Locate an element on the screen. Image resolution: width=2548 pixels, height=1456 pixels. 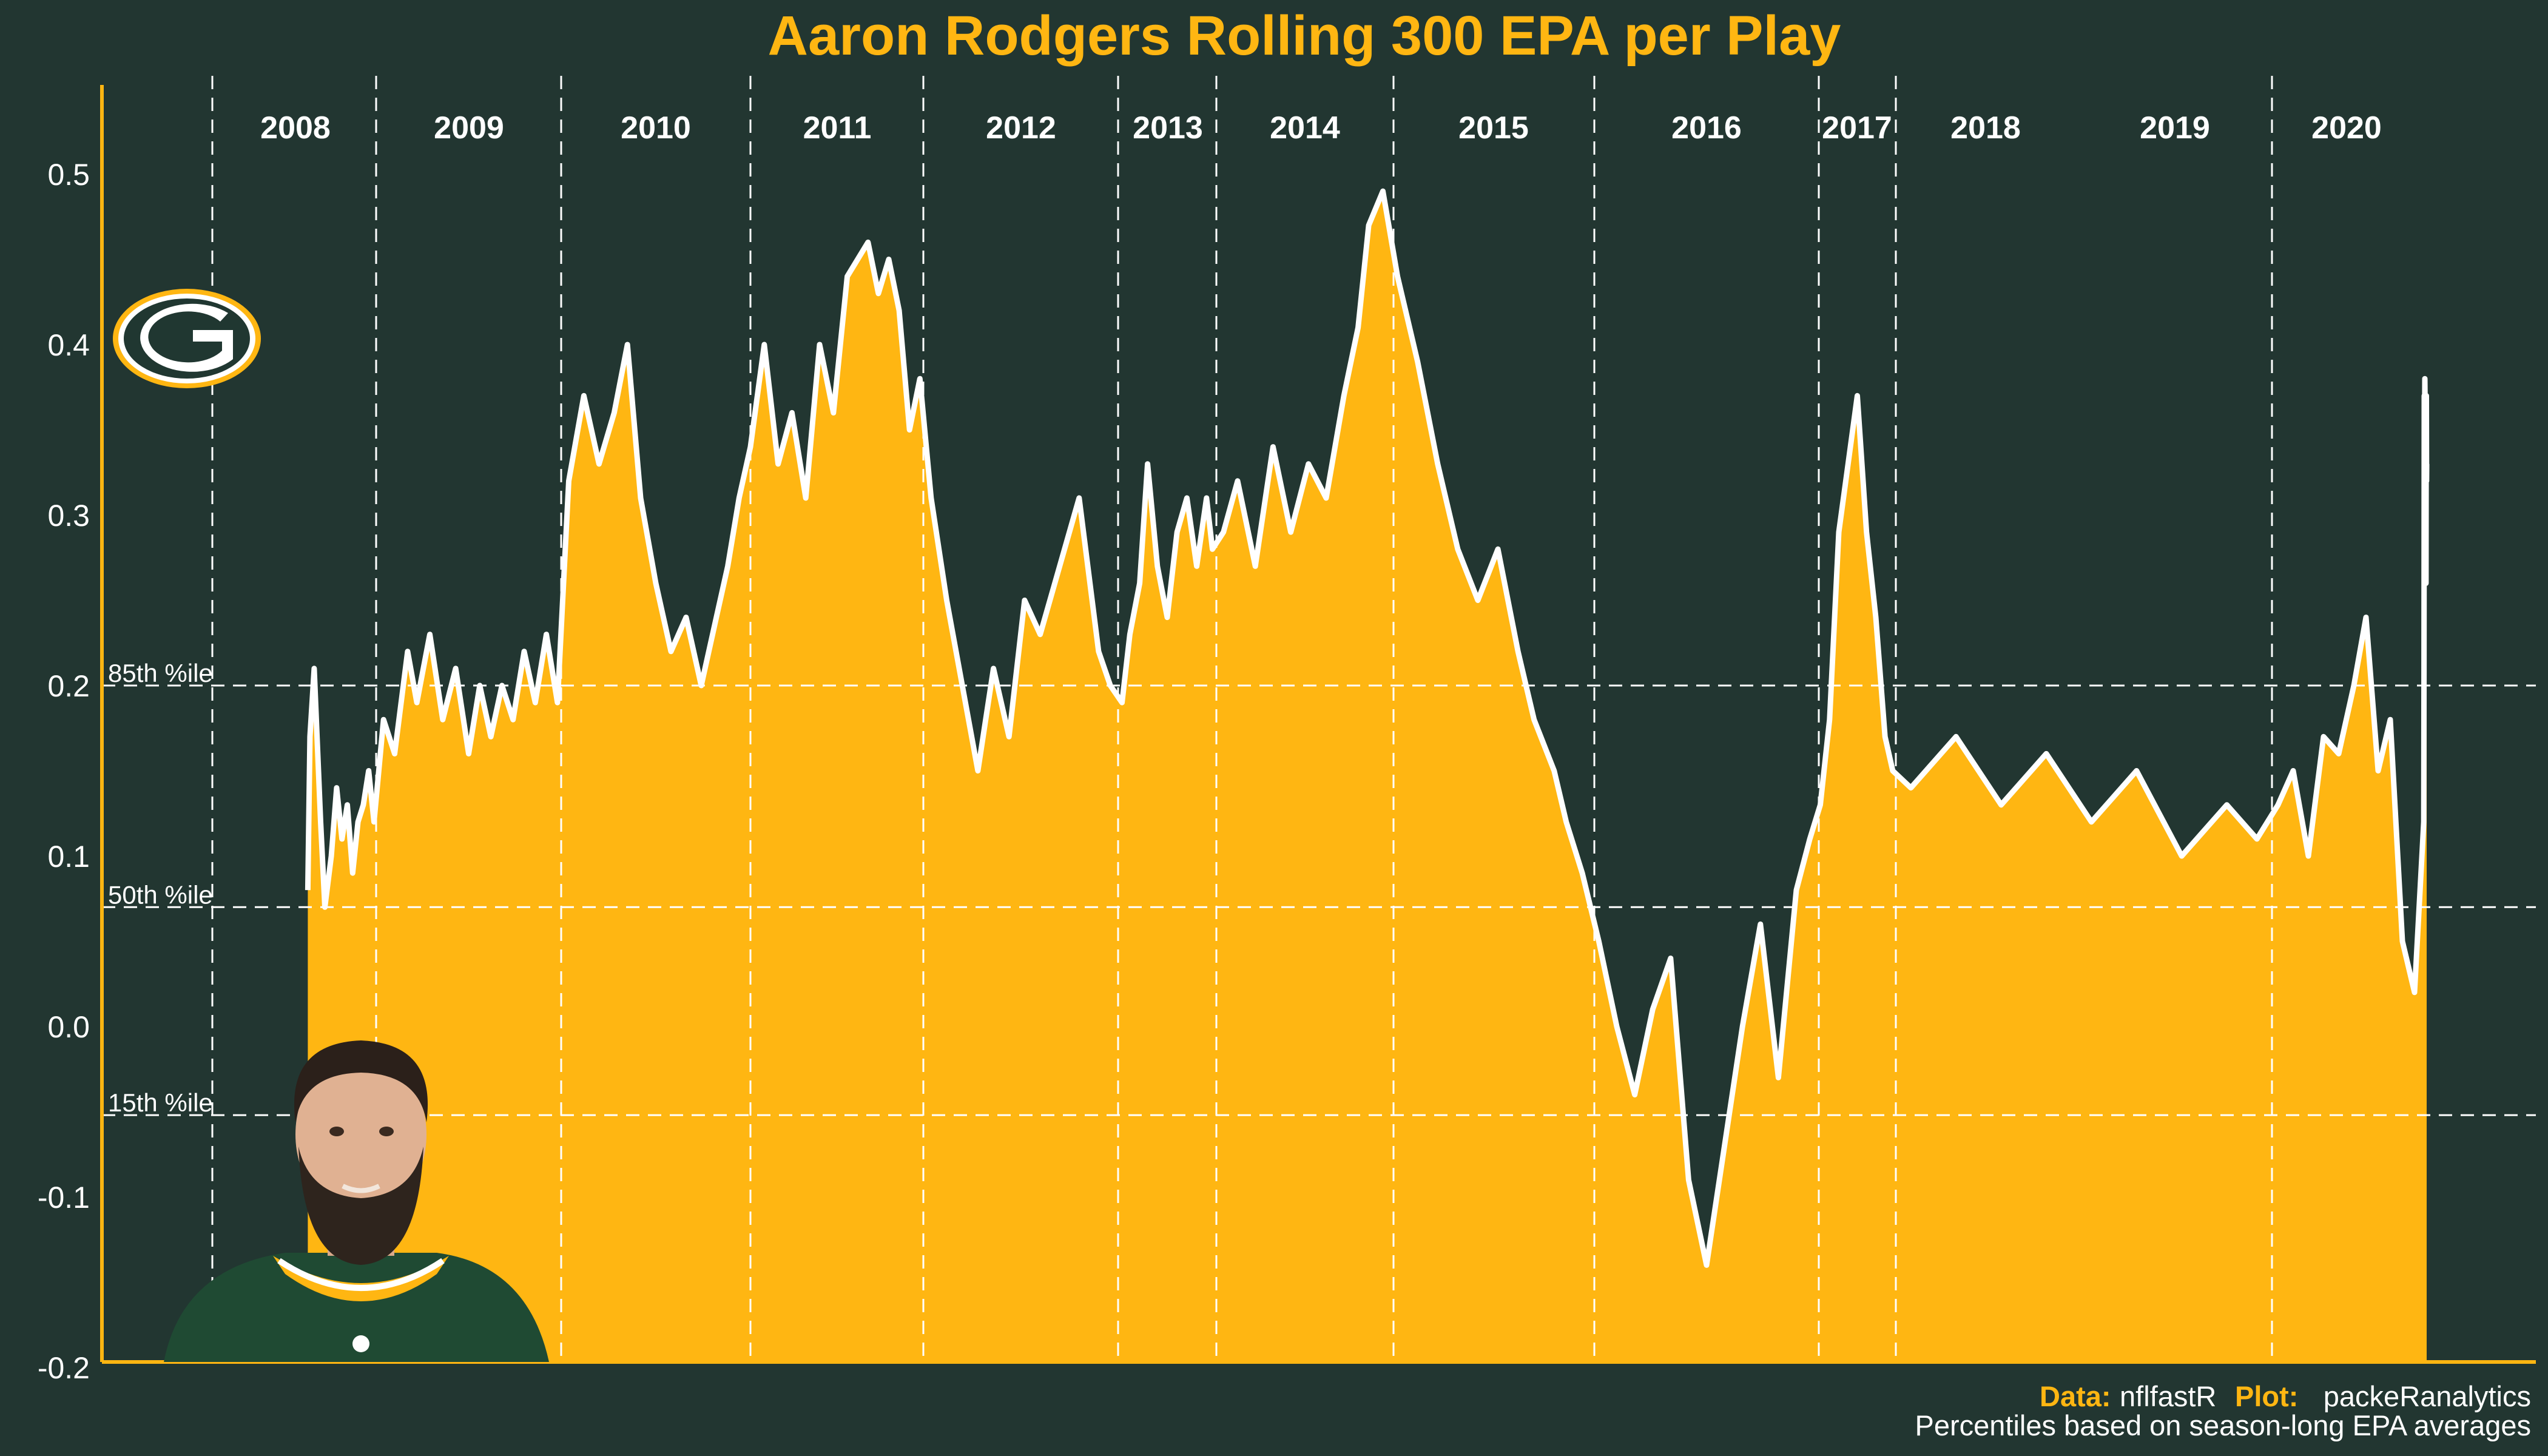
season-label: 2018 is located at coordinates (1985, 128).